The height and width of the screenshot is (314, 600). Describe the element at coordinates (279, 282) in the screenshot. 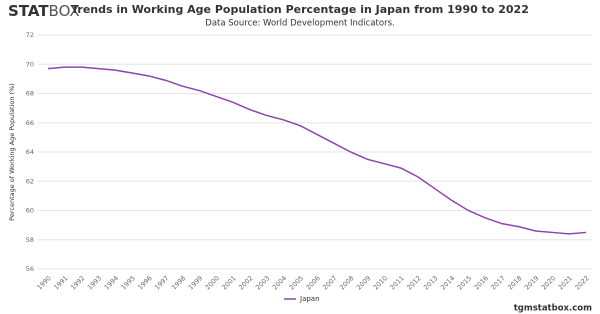

I see `x-tick-label: 2004` at that location.